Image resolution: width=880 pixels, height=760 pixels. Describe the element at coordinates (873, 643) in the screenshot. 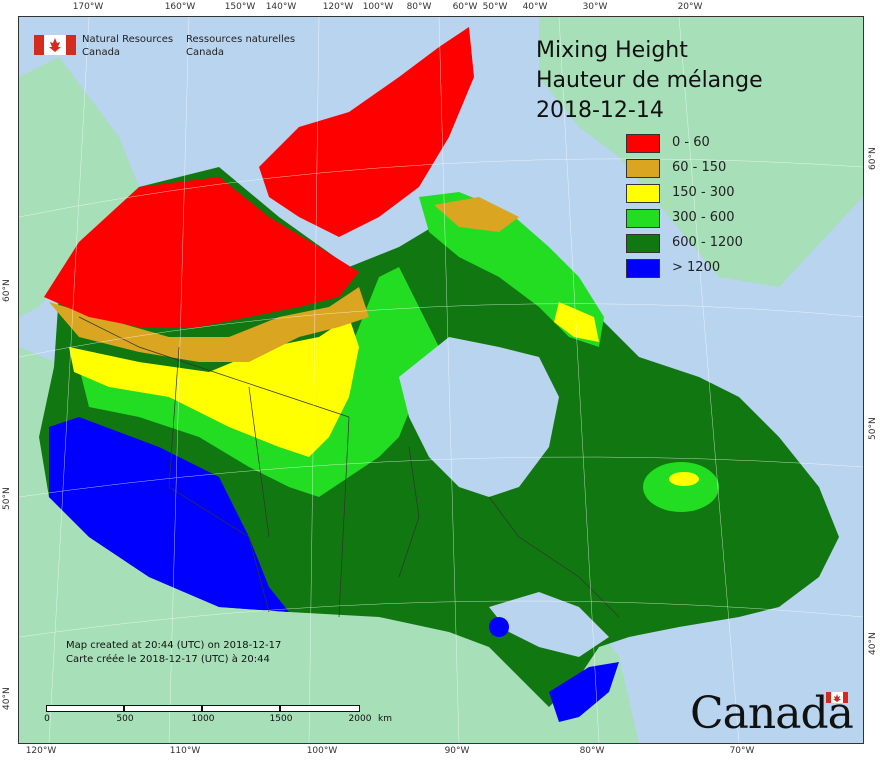

I see `tick-right-2: 40°N` at that location.